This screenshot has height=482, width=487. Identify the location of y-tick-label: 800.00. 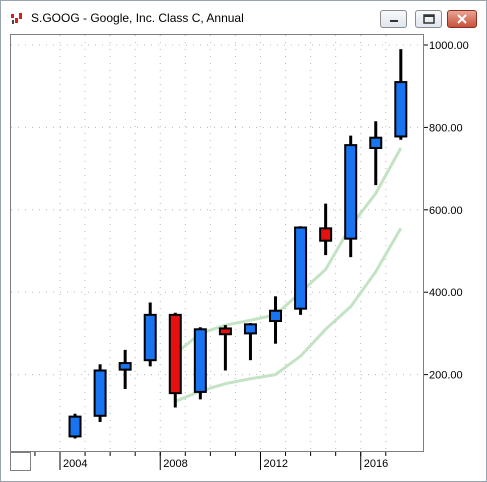
(446, 128).